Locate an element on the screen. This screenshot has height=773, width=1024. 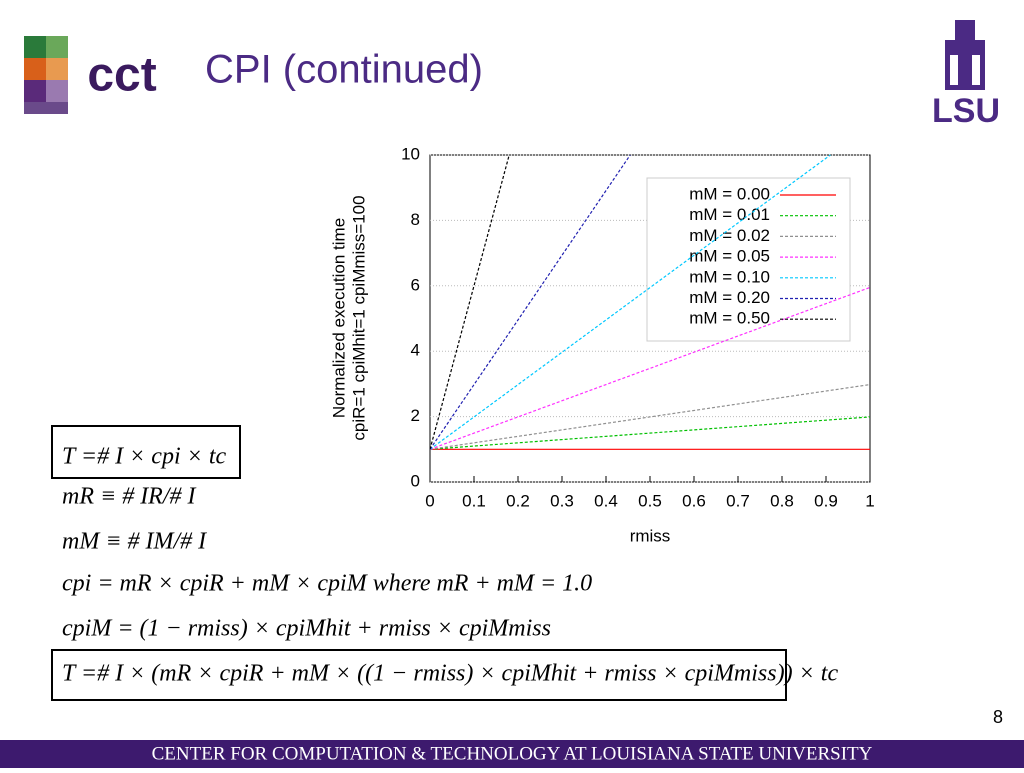
x-axis-label: rmiss is located at coordinates (650, 535).